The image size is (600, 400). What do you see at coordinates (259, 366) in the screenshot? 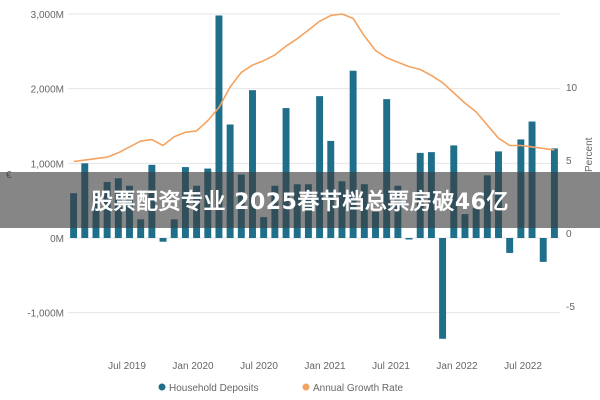
I see `x-tick-label: Jul 2020` at bounding box center [259, 366].